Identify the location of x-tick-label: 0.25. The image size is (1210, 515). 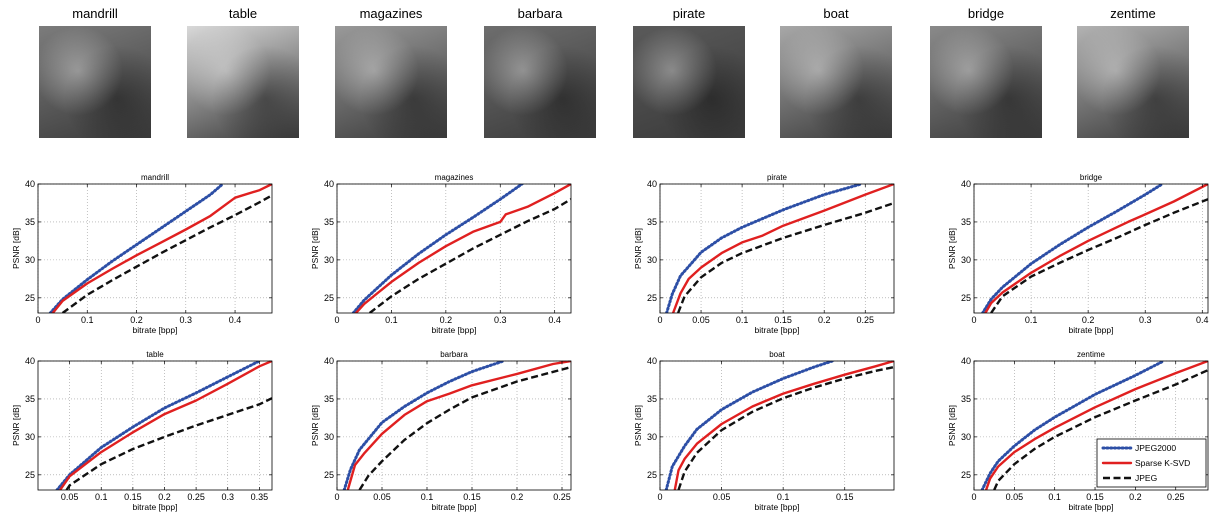
(1176, 497).